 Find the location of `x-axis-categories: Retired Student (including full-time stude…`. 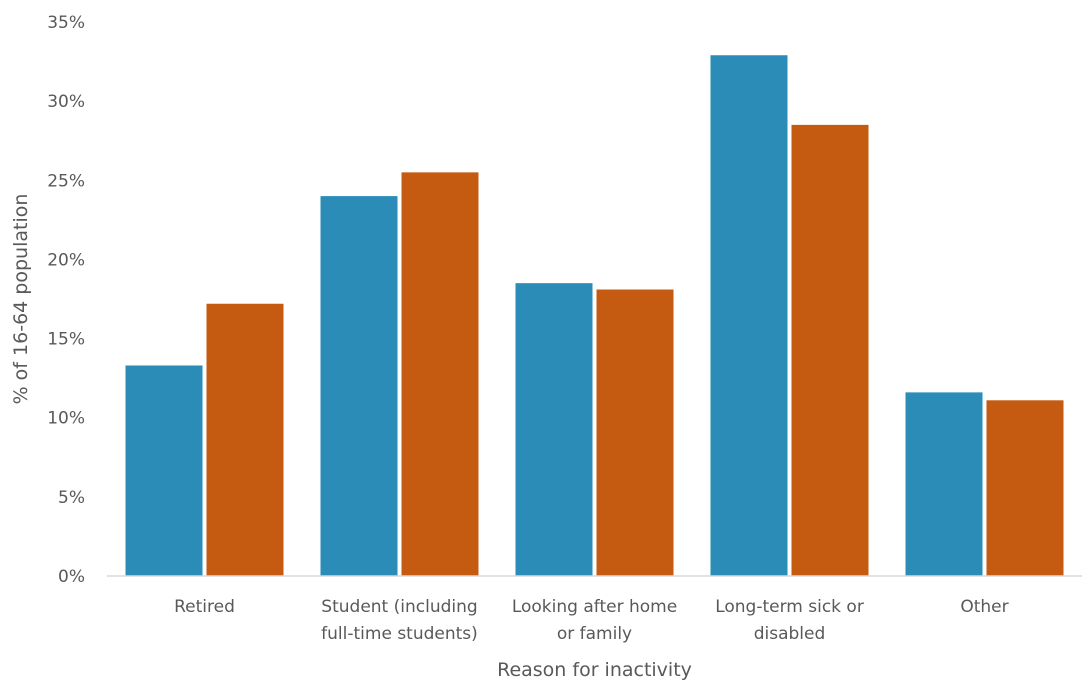

x-axis-categories: Retired Student (including full-time stude… is located at coordinates (591, 620).